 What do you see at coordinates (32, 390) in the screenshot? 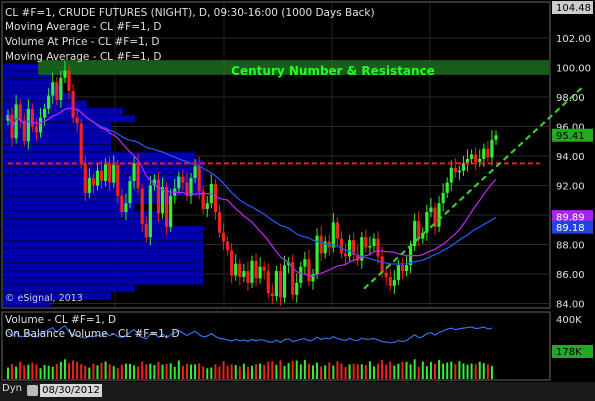
I see `lock-icon` at bounding box center [32, 390].